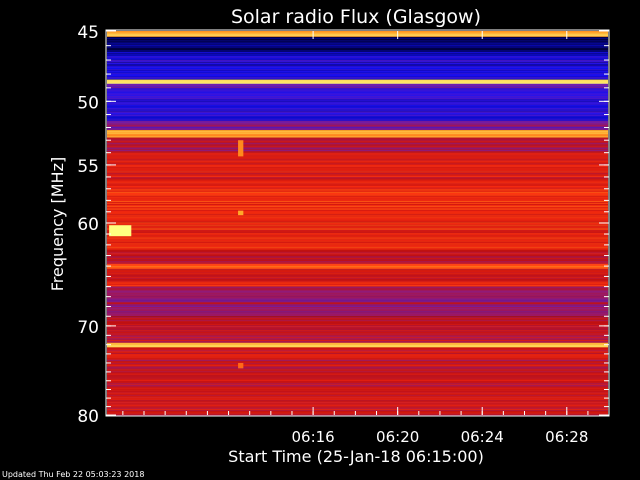 This screenshot has height=480, width=640. Describe the element at coordinates (356, 456) in the screenshot. I see `x-axis-label: Start Time (25-Jan-18 06:15:00)` at that location.